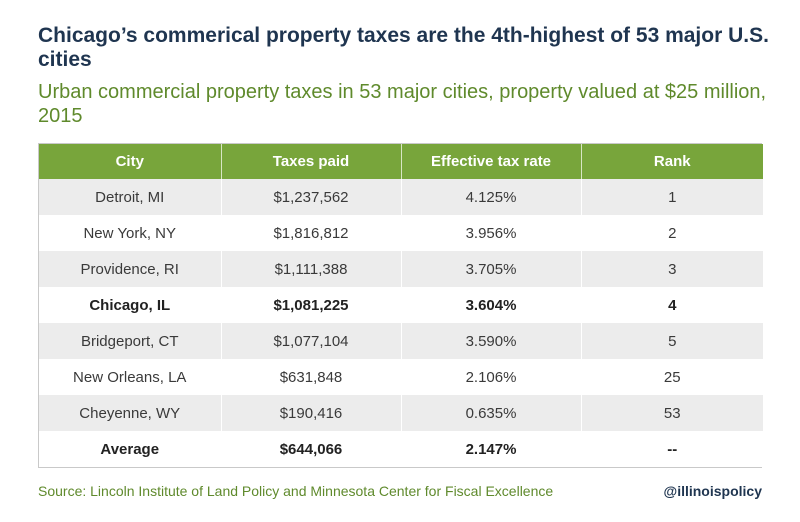 The height and width of the screenshot is (522, 800). I want to click on rank-cell: 2, so click(672, 233).